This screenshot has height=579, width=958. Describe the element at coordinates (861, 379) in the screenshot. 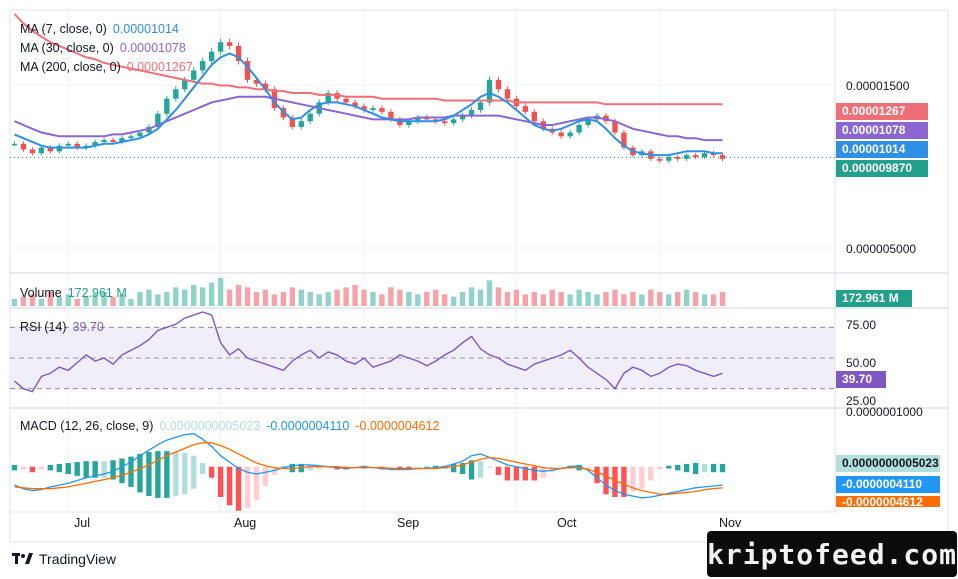

I see `rsi-tag: 39.70` at that location.